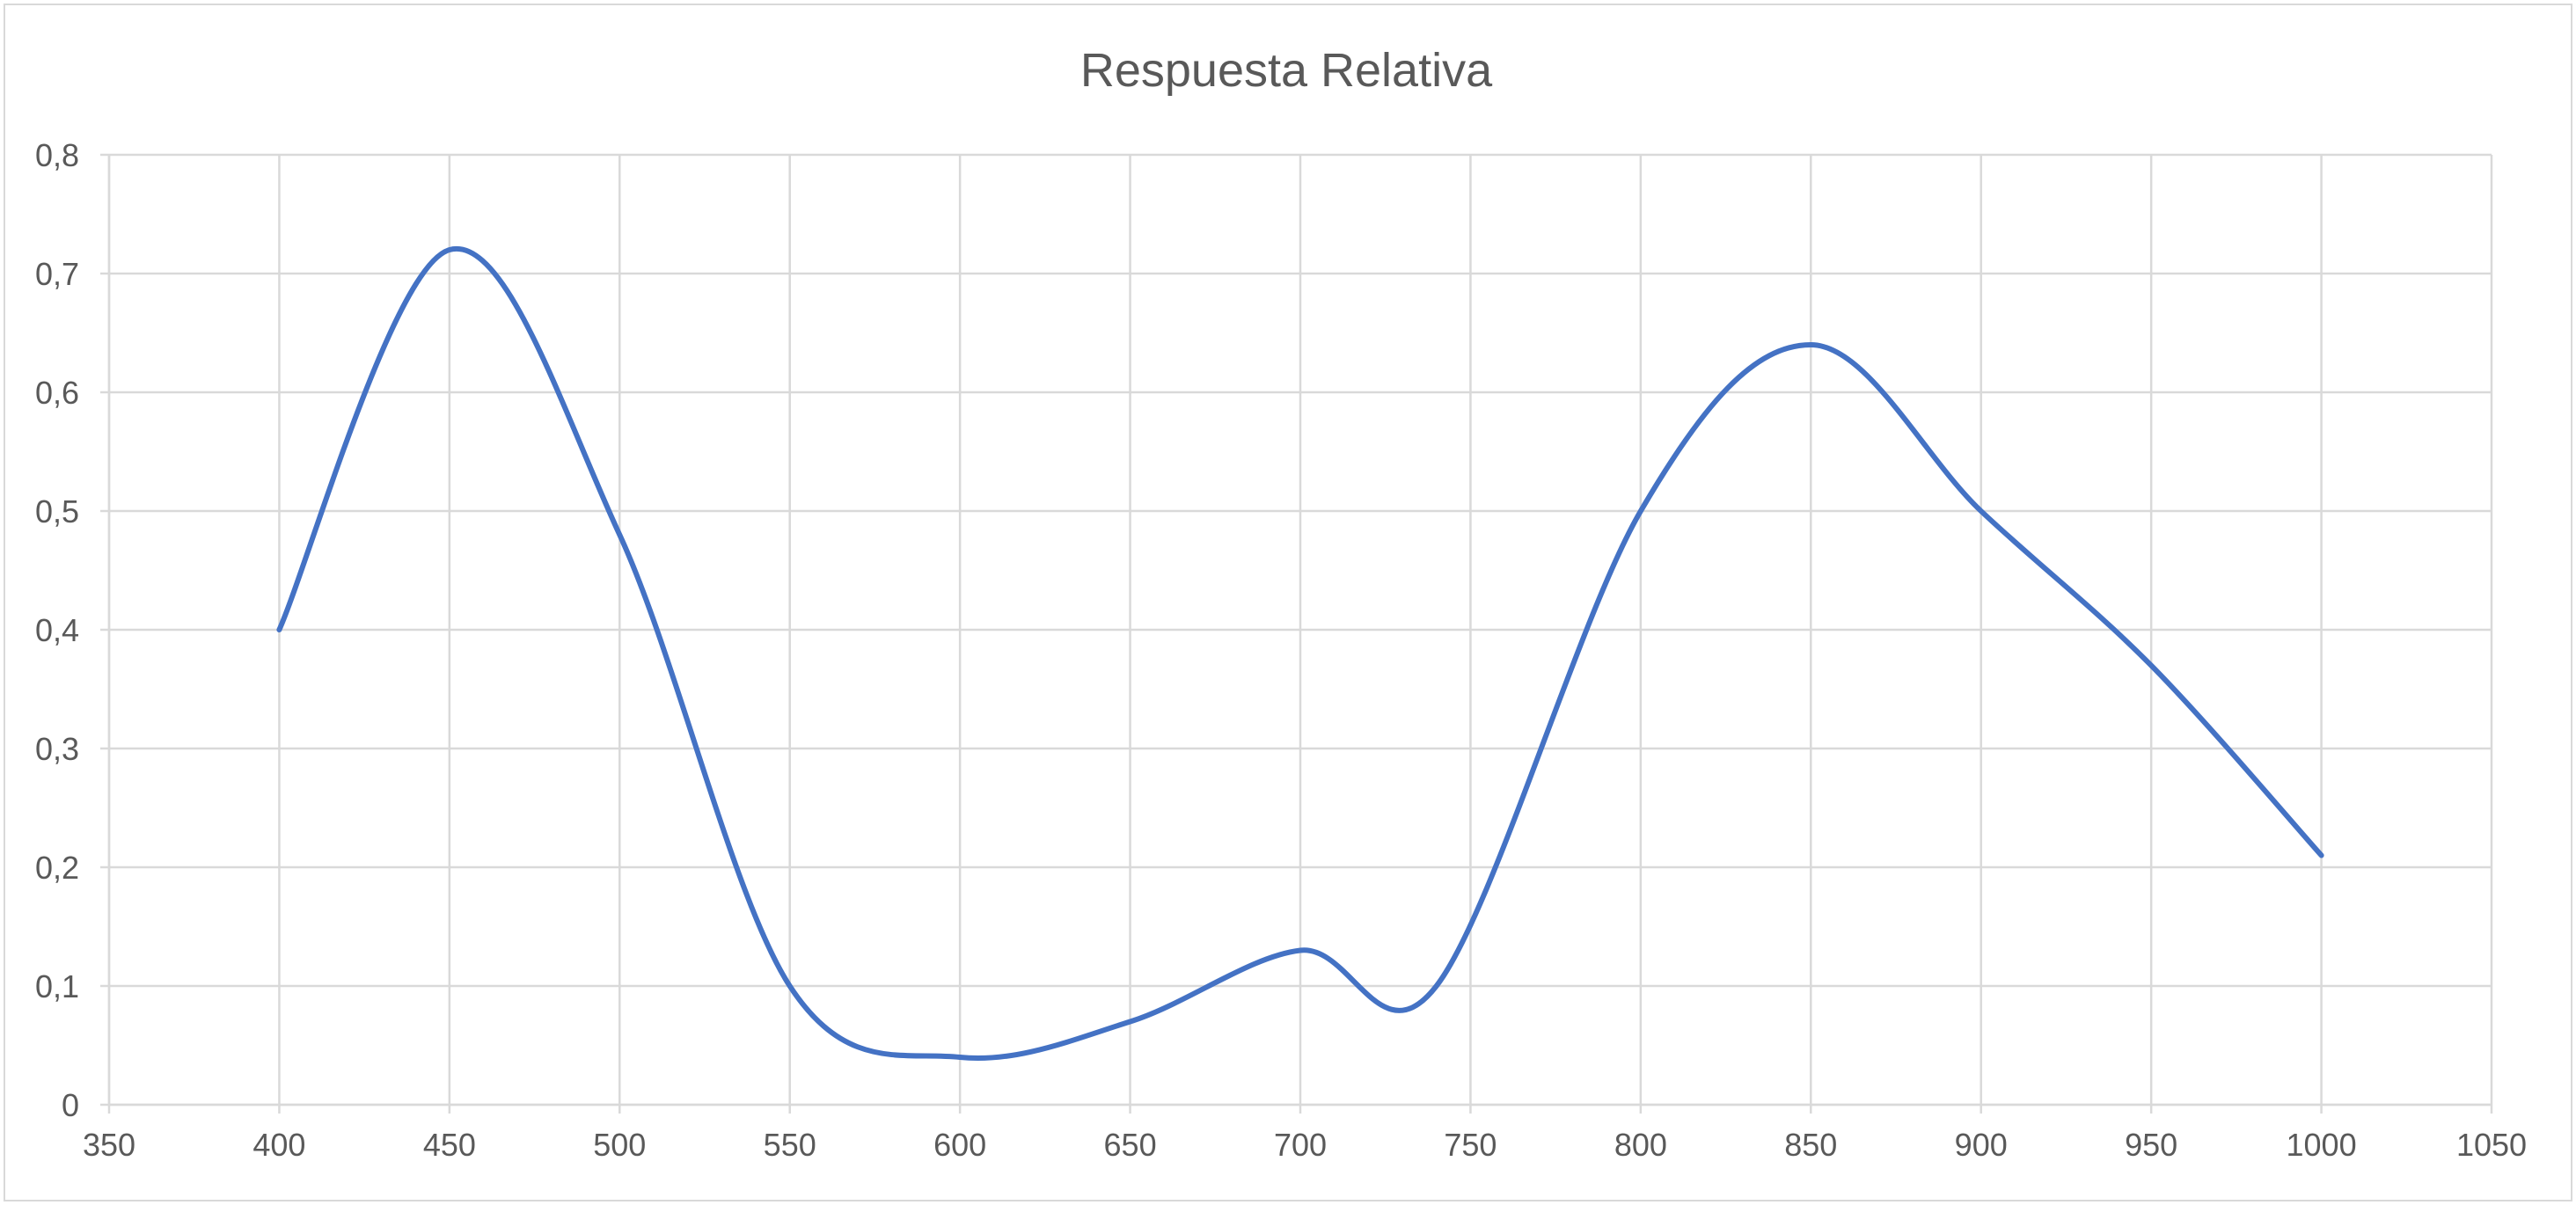 Image resolution: width=2576 pixels, height=1205 pixels. I want to click on y-tick-label: 0,5, so click(57, 511).